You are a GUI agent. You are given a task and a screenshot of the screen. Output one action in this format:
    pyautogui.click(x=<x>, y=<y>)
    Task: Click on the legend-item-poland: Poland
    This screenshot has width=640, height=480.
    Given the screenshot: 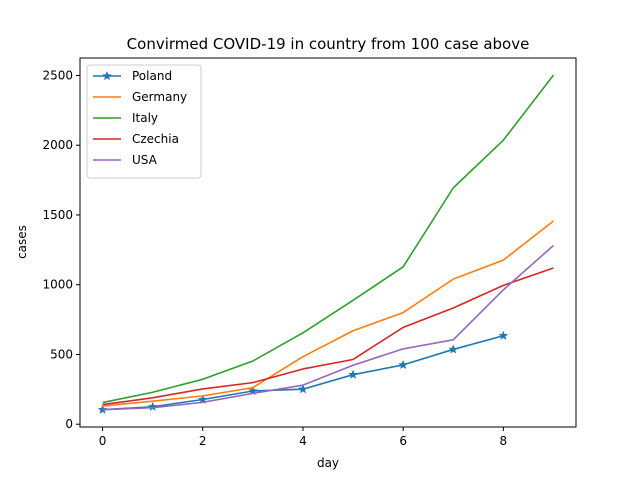 What is the action you would take?
    pyautogui.click(x=132, y=76)
    